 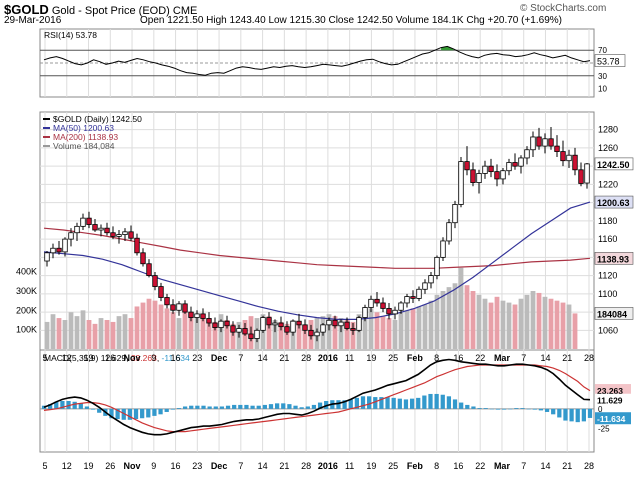 I want to click on x-tick-label: 26, so click(x=110, y=358).